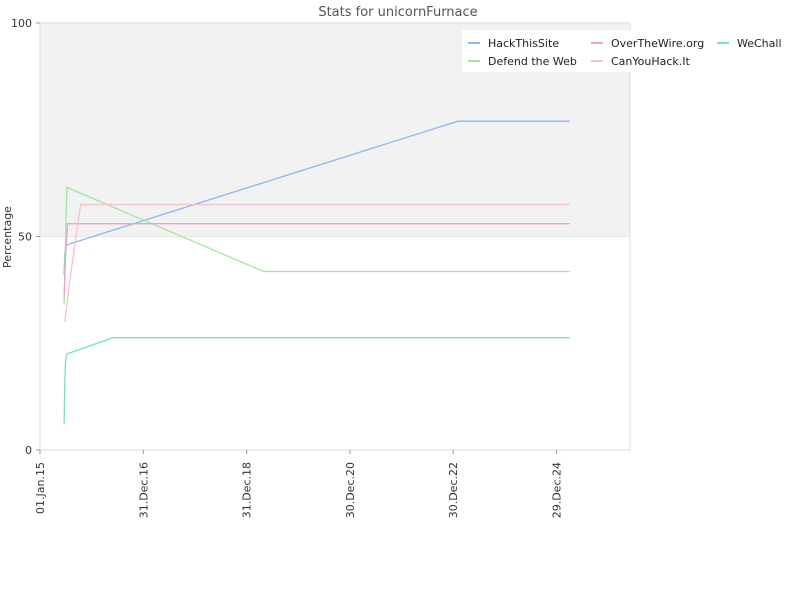 The image size is (800, 600). I want to click on series-line-canyouhack-it, so click(317, 262).